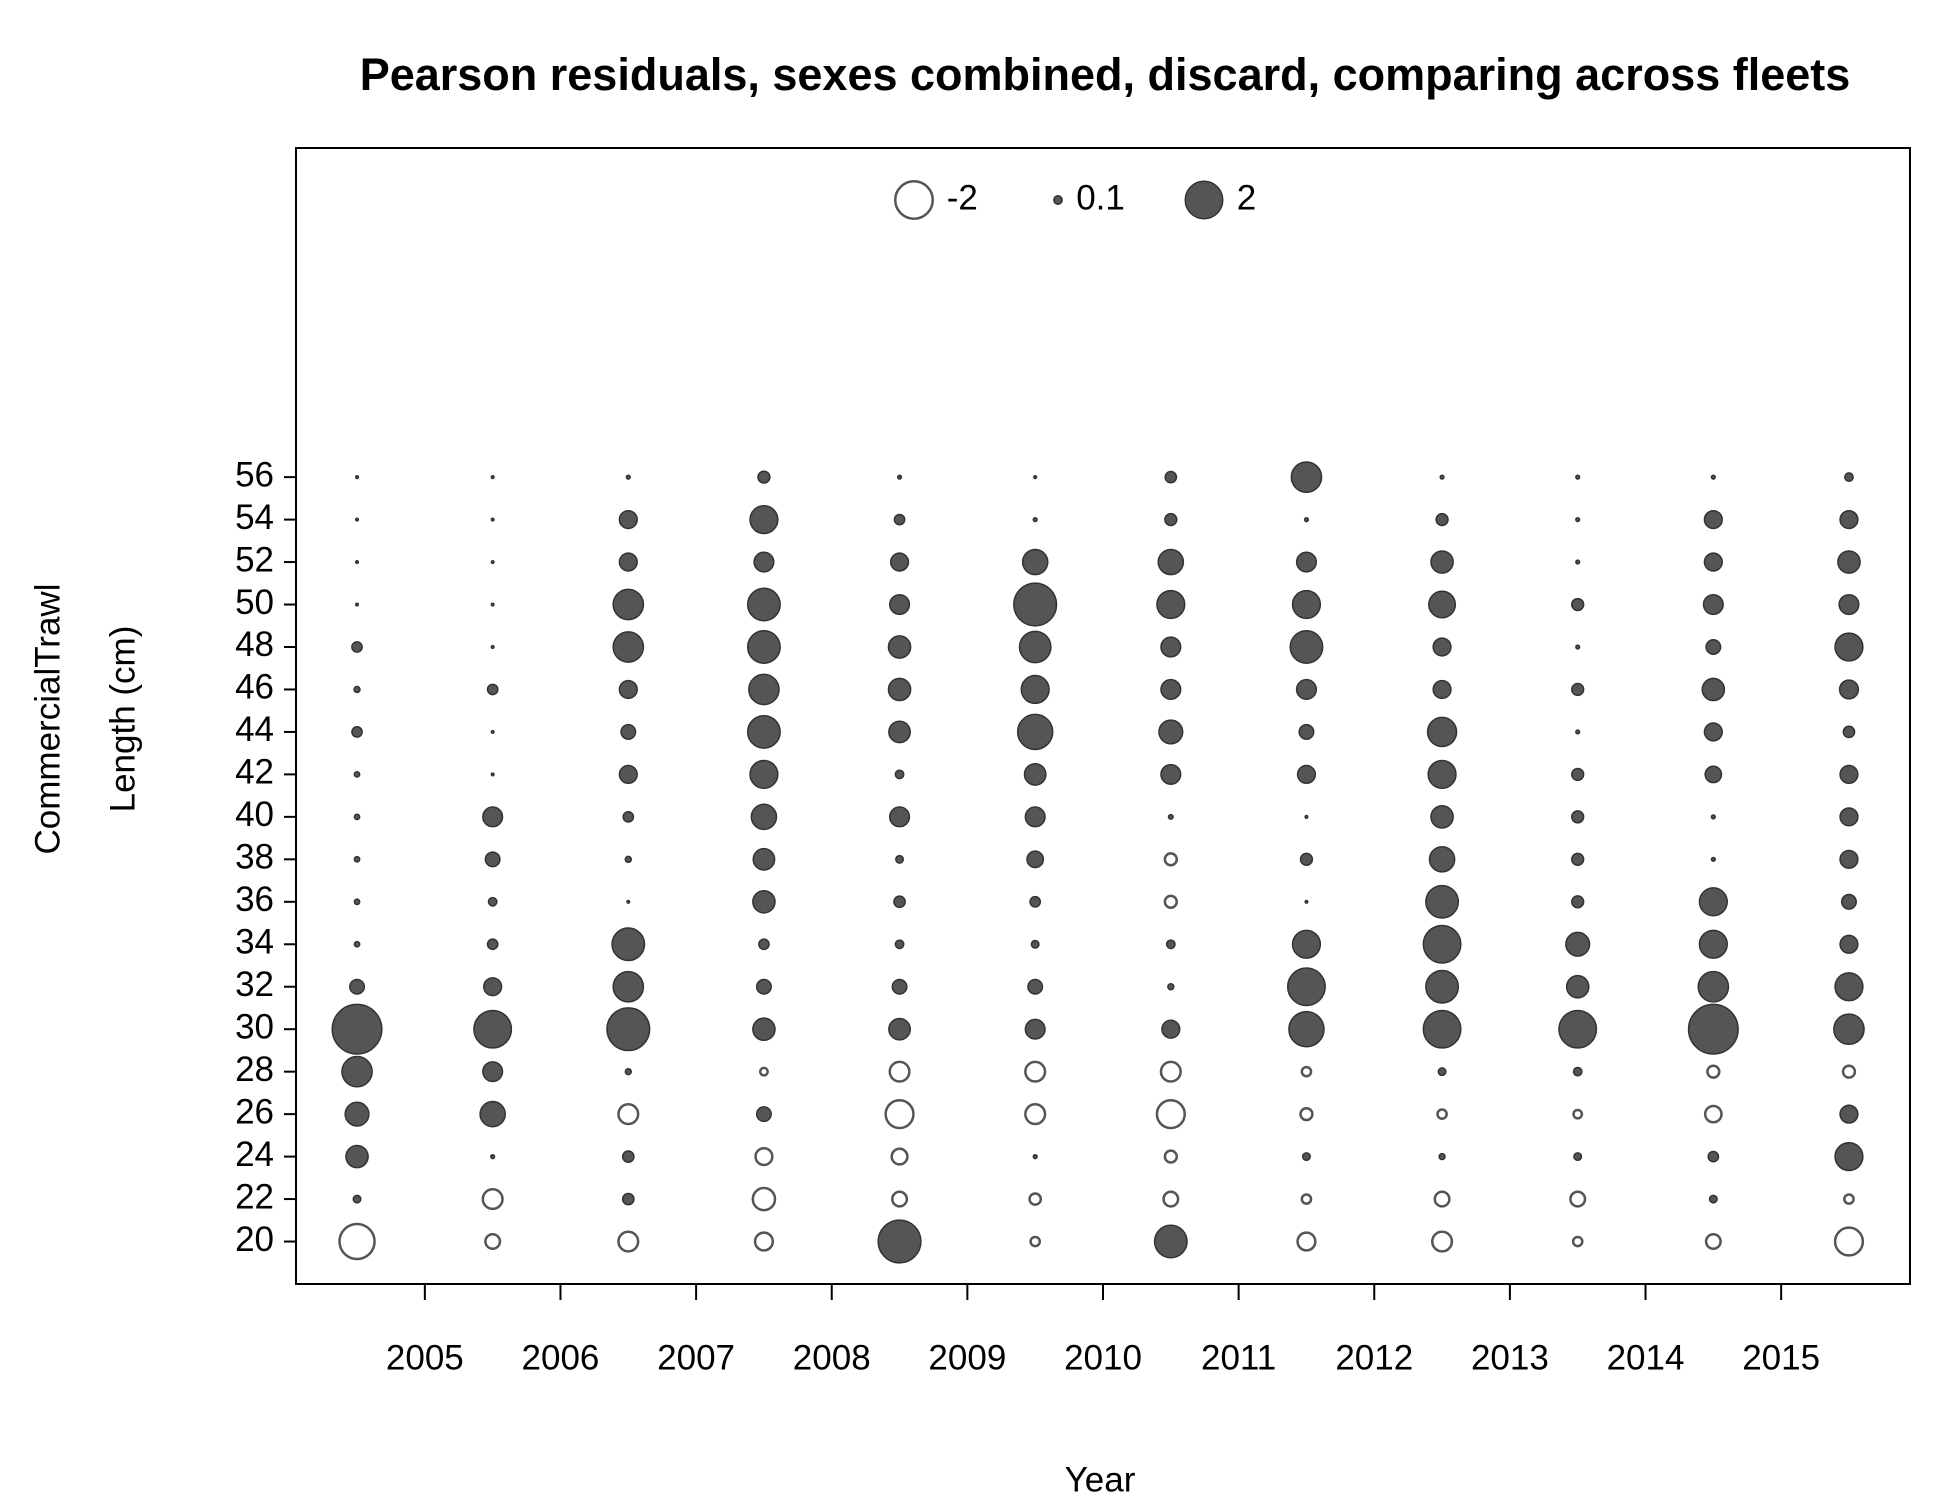 The image size is (1950, 1500). Describe the element at coordinates (696, 1357) in the screenshot. I see `x-tick-label: 2007` at that location.